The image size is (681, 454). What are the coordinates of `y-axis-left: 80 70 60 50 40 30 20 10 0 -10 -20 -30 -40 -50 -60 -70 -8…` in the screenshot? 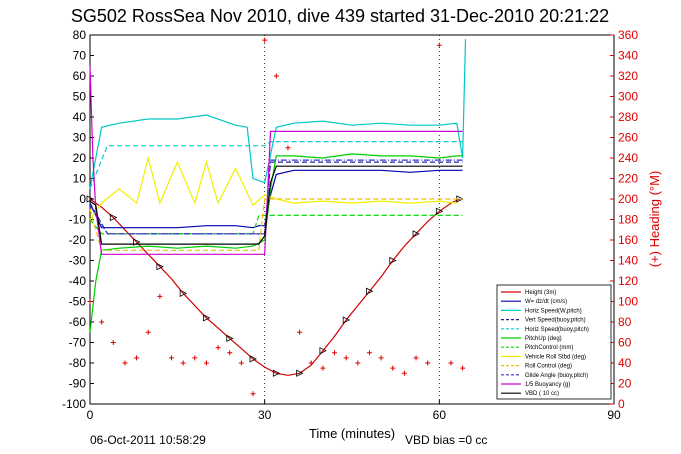 It's located at (78, 219).